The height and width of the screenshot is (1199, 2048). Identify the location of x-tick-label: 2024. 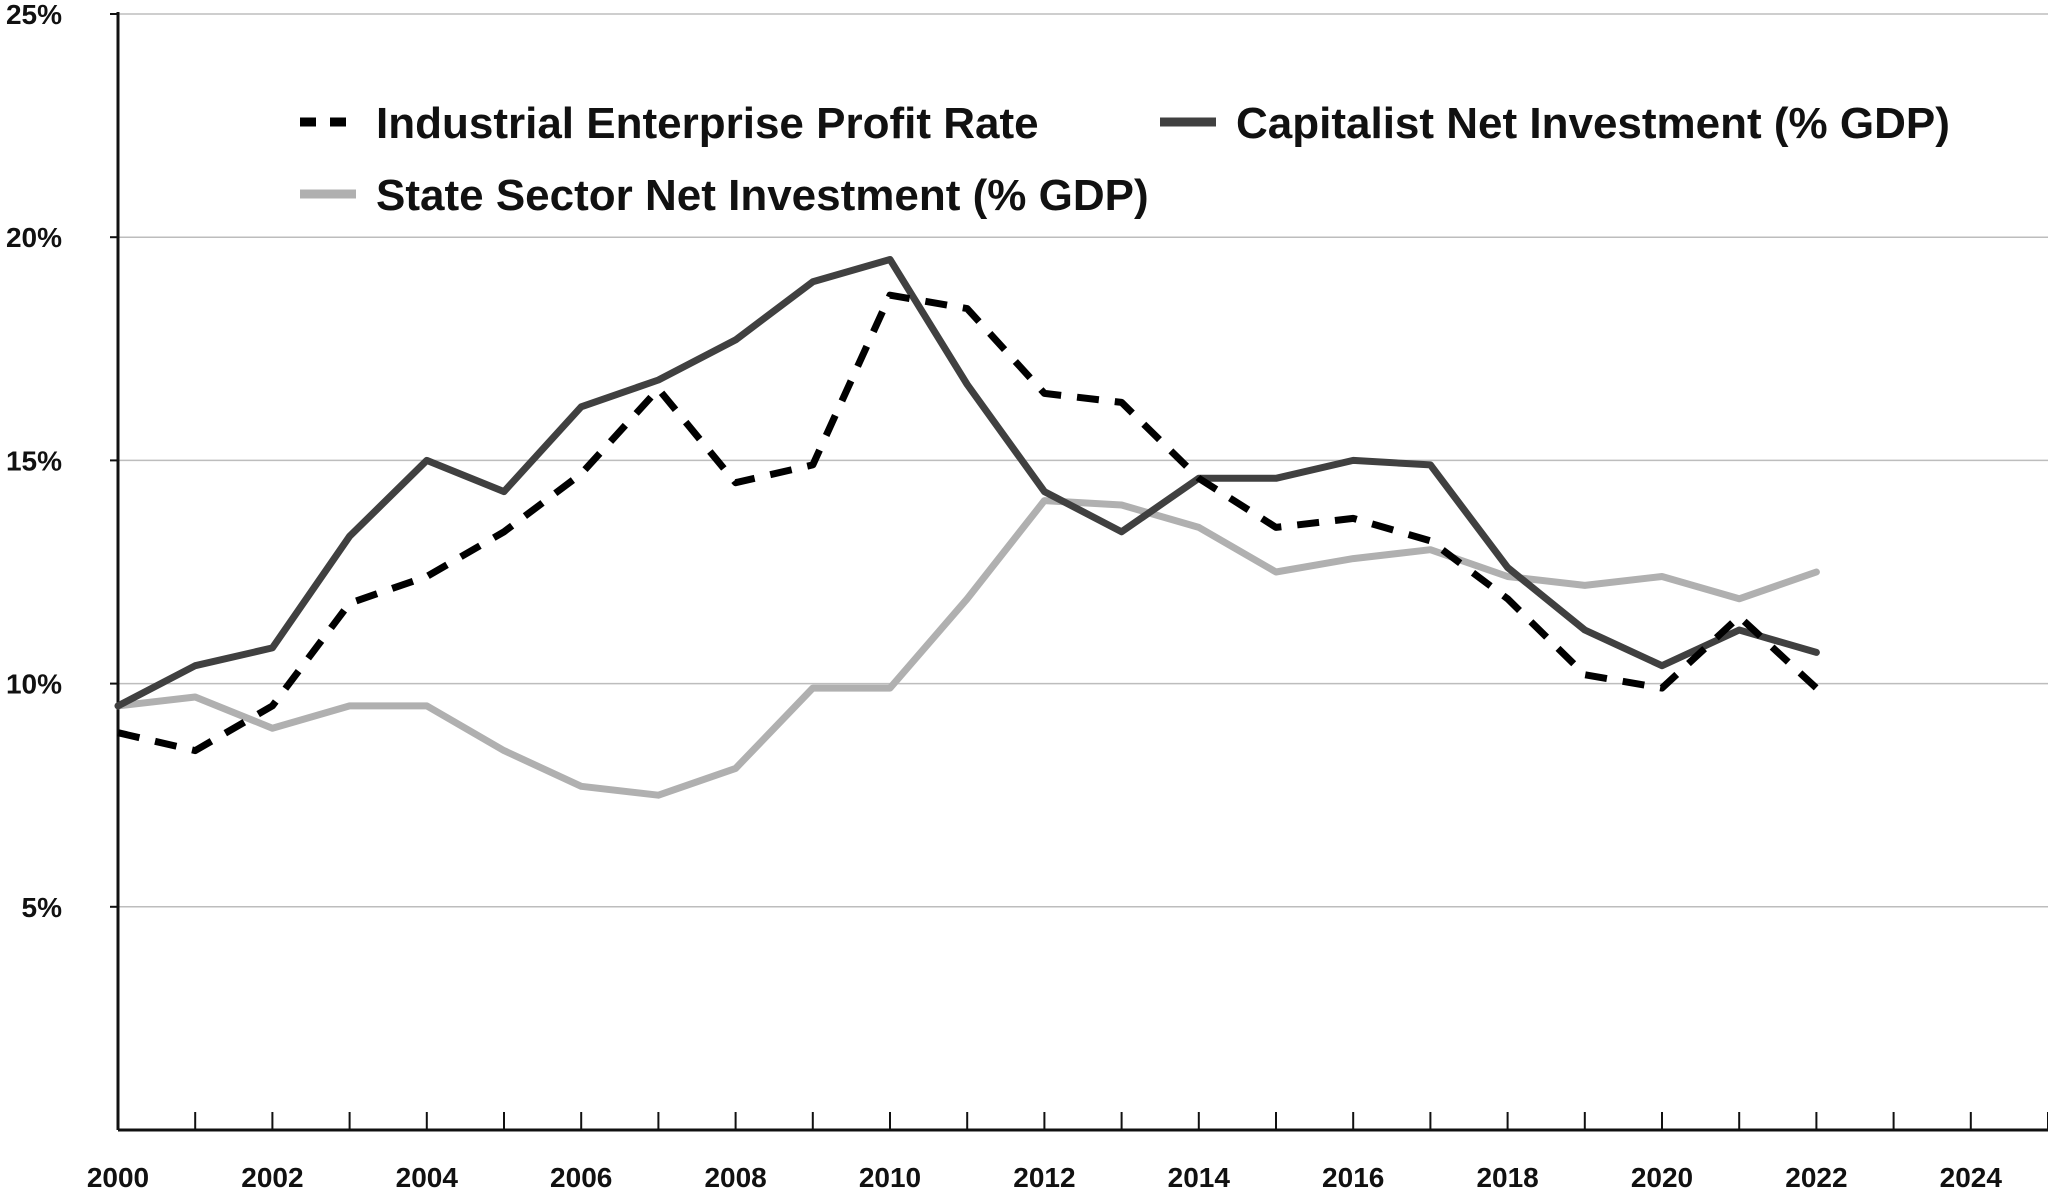
(1971, 1177).